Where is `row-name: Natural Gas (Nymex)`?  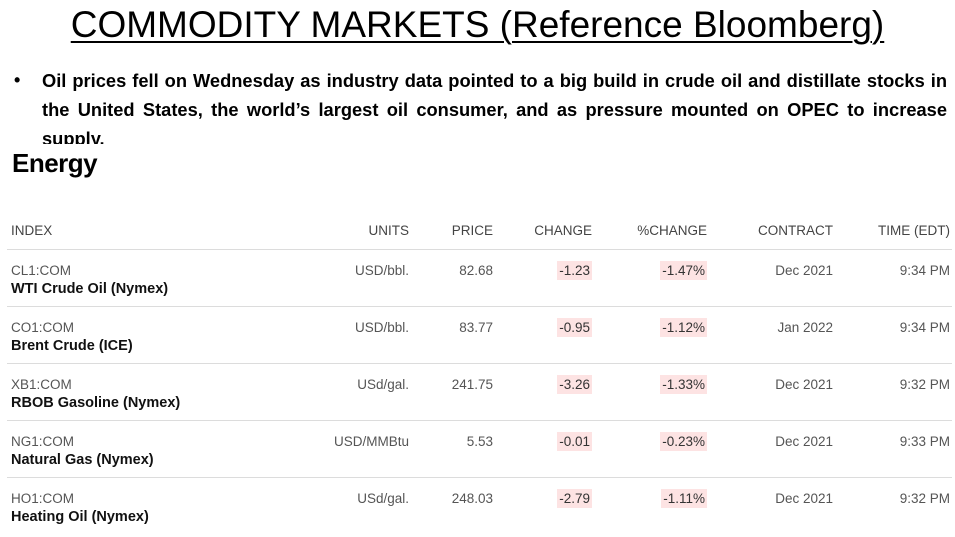 row-name: Natural Gas (Nymex) is located at coordinates (82, 460).